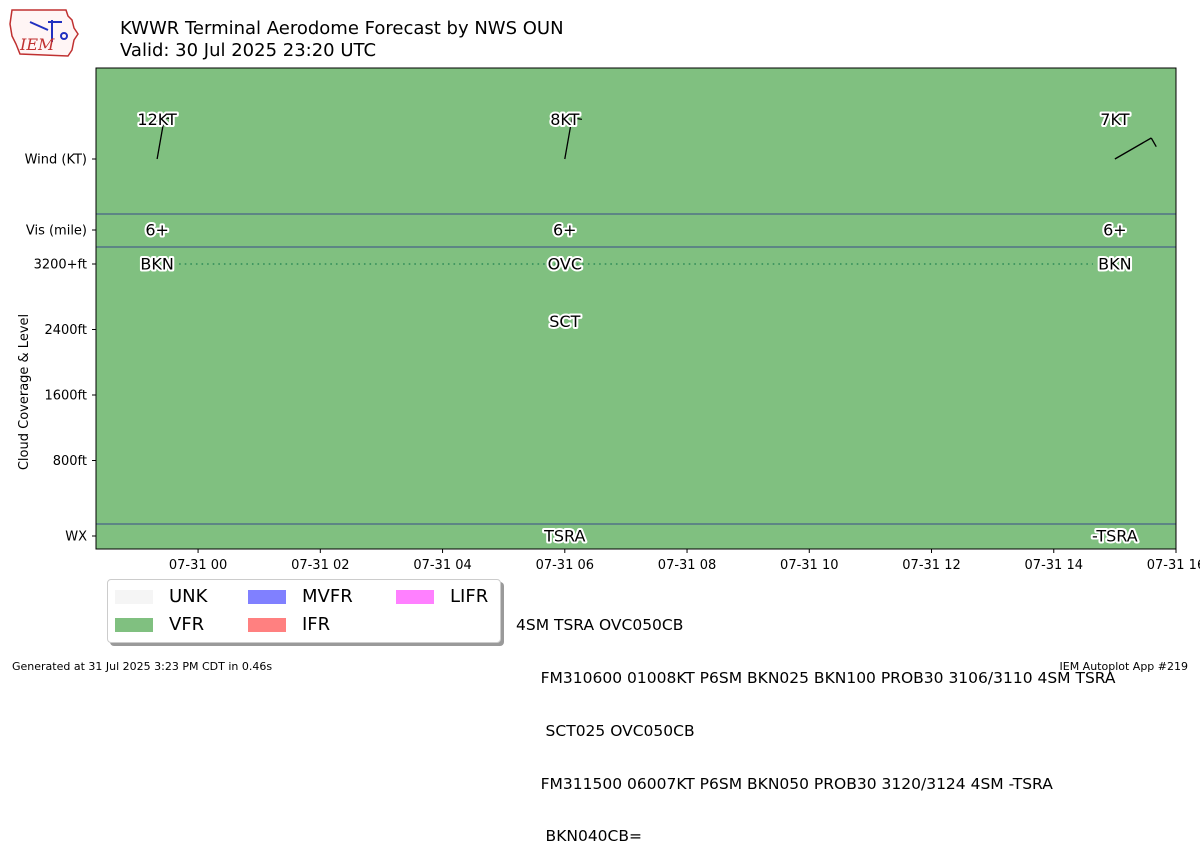 The width and height of the screenshot is (1200, 864). What do you see at coordinates (37, 44) in the screenshot?
I see `svg-text: IEM` at bounding box center [37, 44].